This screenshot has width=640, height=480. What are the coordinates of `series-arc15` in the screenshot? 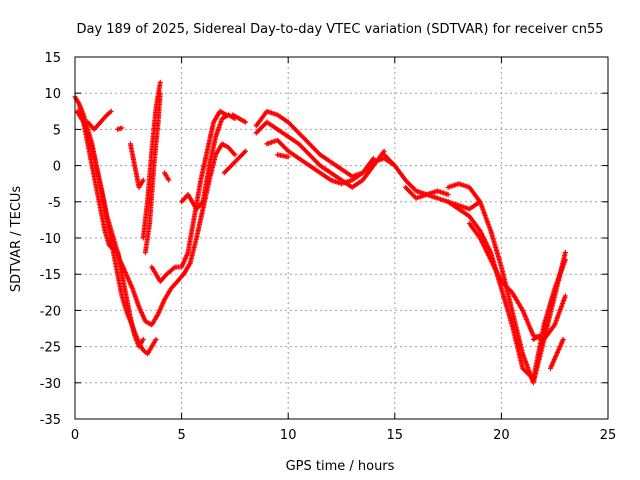 It's located at (320, 154).